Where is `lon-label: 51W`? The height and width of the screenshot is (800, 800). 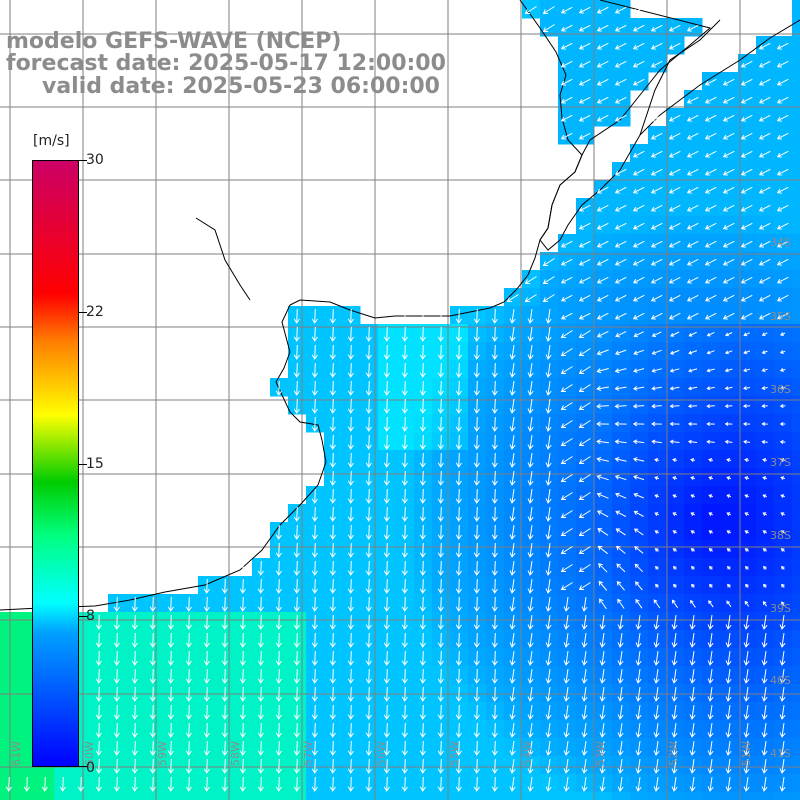
lon-label: 51W is located at coordinates (746, 753).